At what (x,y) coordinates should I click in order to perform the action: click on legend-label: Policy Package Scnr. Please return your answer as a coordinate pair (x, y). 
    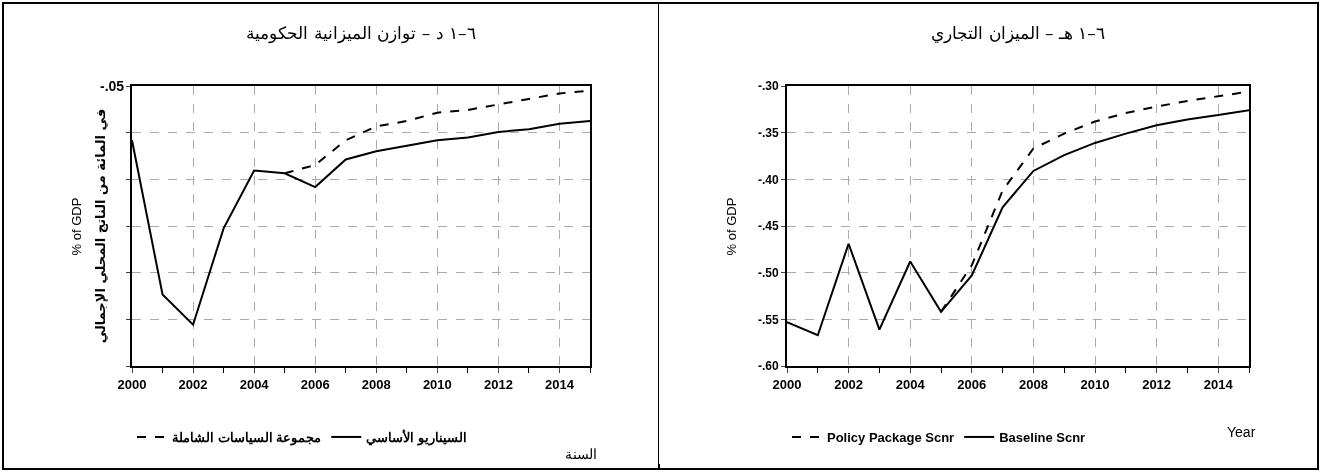
    Looking at the image, I should click on (891, 438).